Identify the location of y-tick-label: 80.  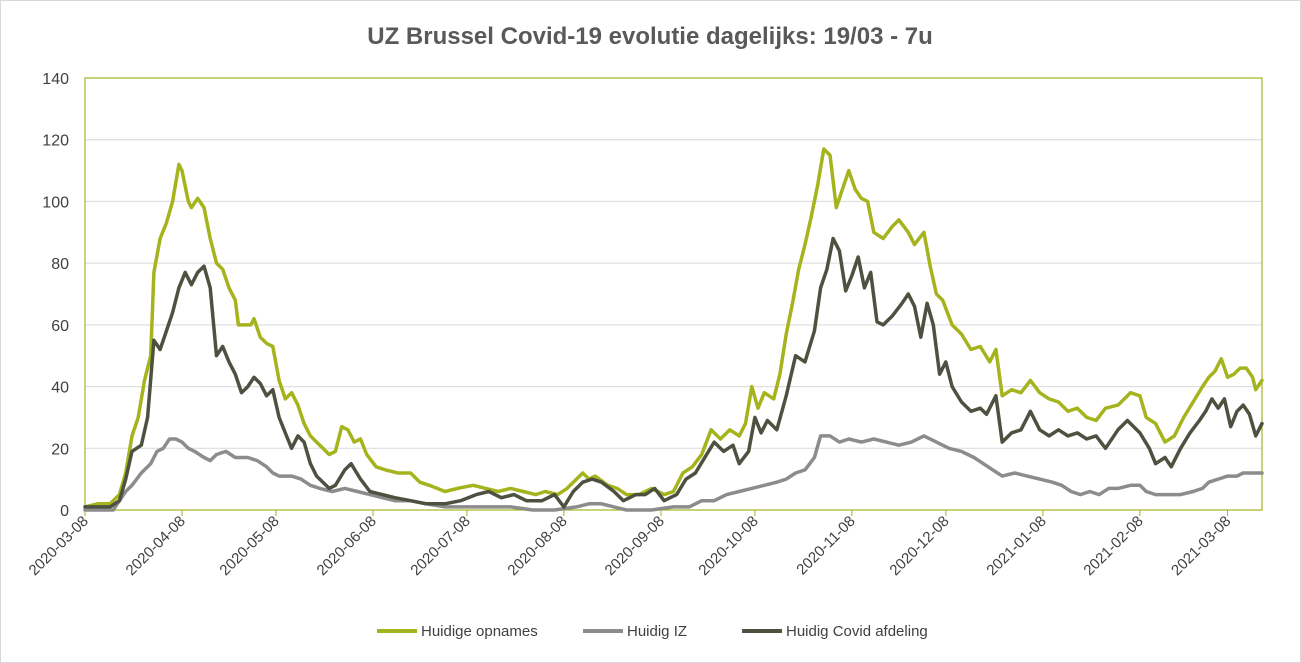
(60, 264).